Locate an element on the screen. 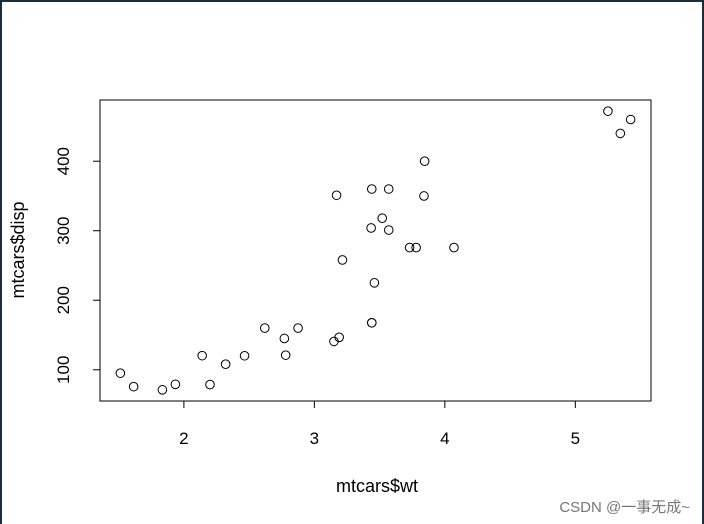 This screenshot has height=524, width=704. y-tick-label: 100 is located at coordinates (63, 370).